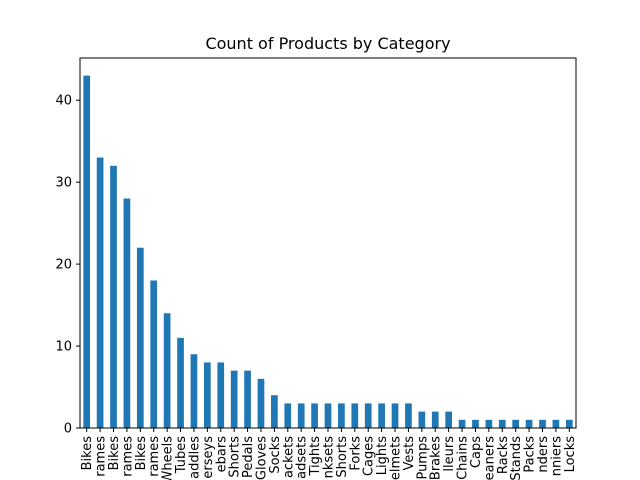 Image resolution: width=640 pixels, height=480 pixels. What do you see at coordinates (288, 457) in the screenshot?
I see `x-tick-label: ackets` at bounding box center [288, 457].